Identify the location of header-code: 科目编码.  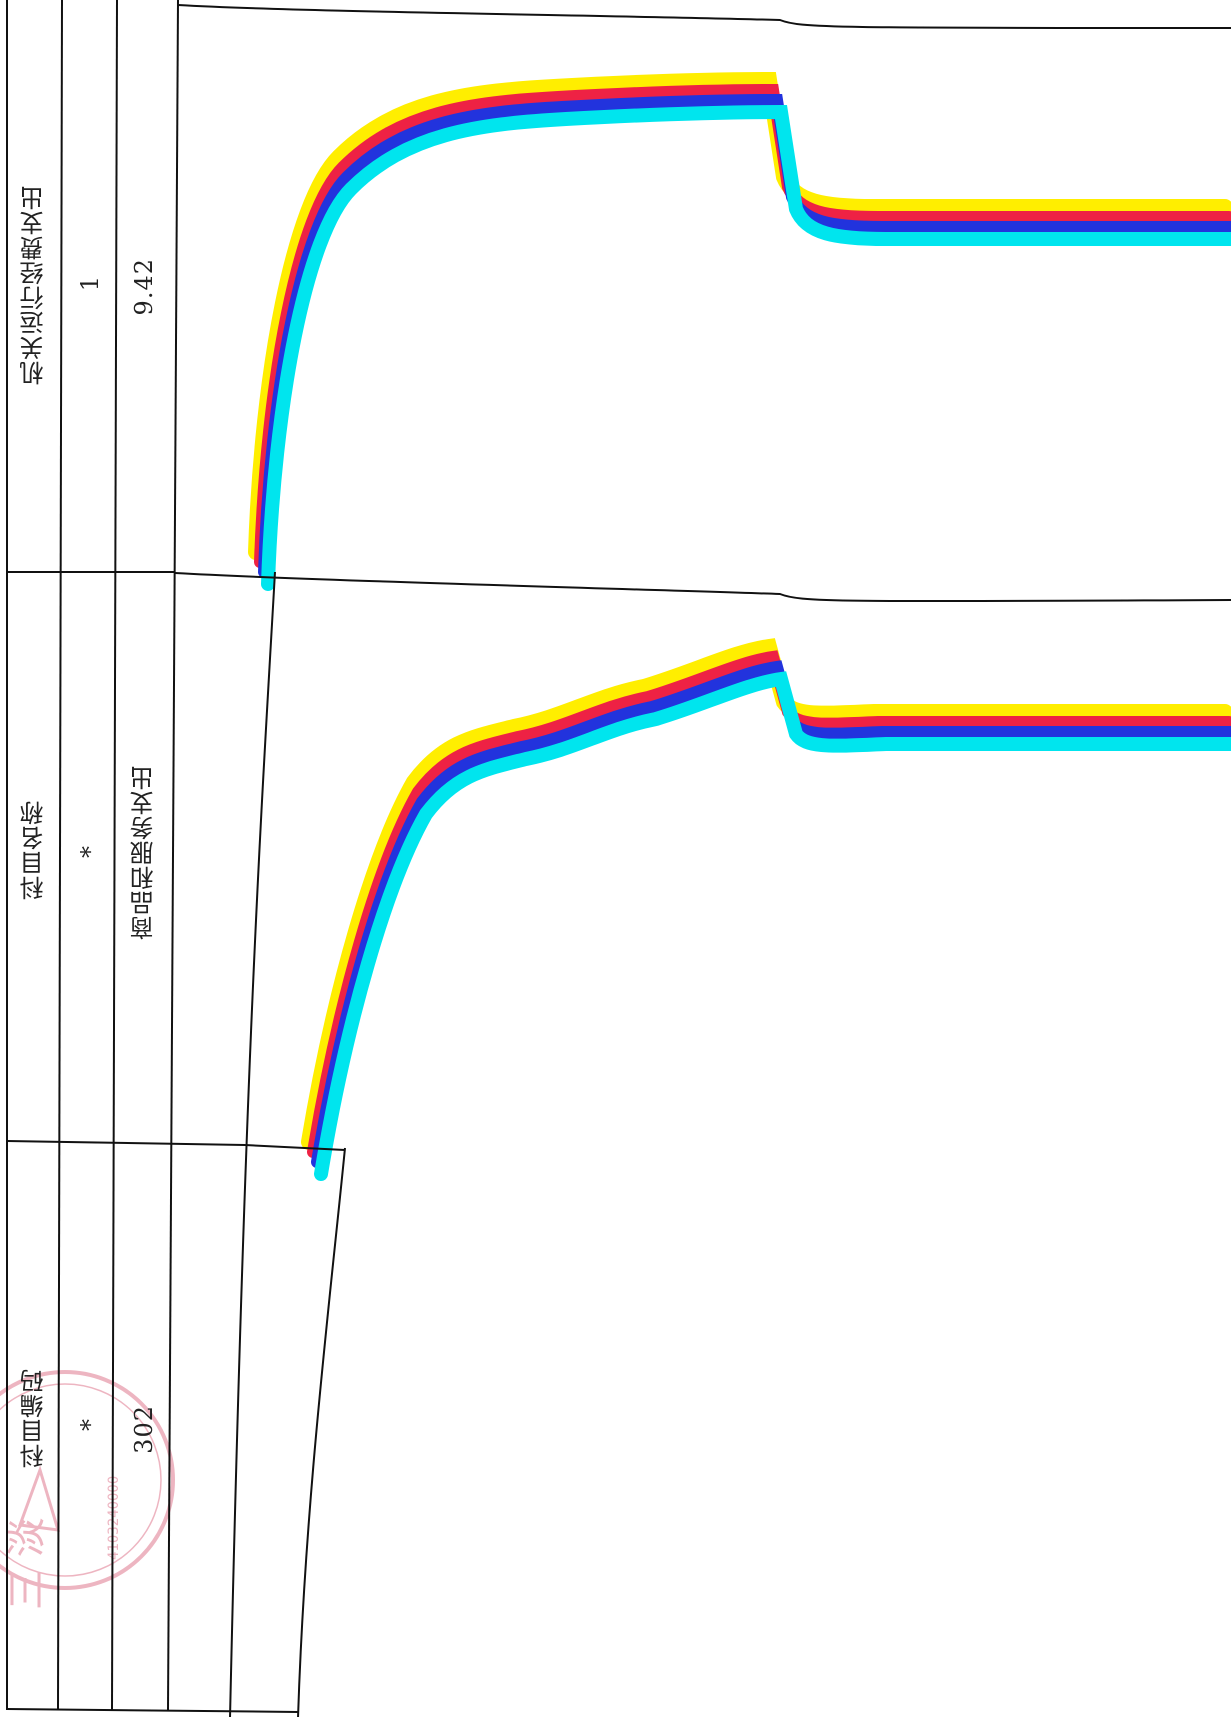
(34, 1418).